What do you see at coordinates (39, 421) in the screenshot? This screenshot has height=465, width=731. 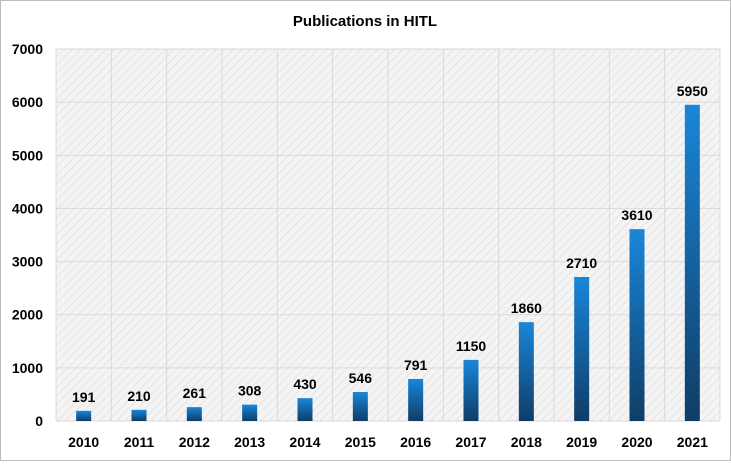 I see `y-tick-label: 0` at bounding box center [39, 421].